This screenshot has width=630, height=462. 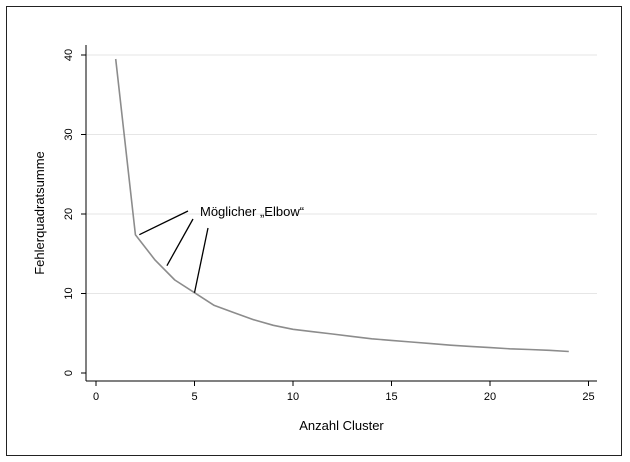 I want to click on y-tick-label: 40, so click(x=69, y=55).